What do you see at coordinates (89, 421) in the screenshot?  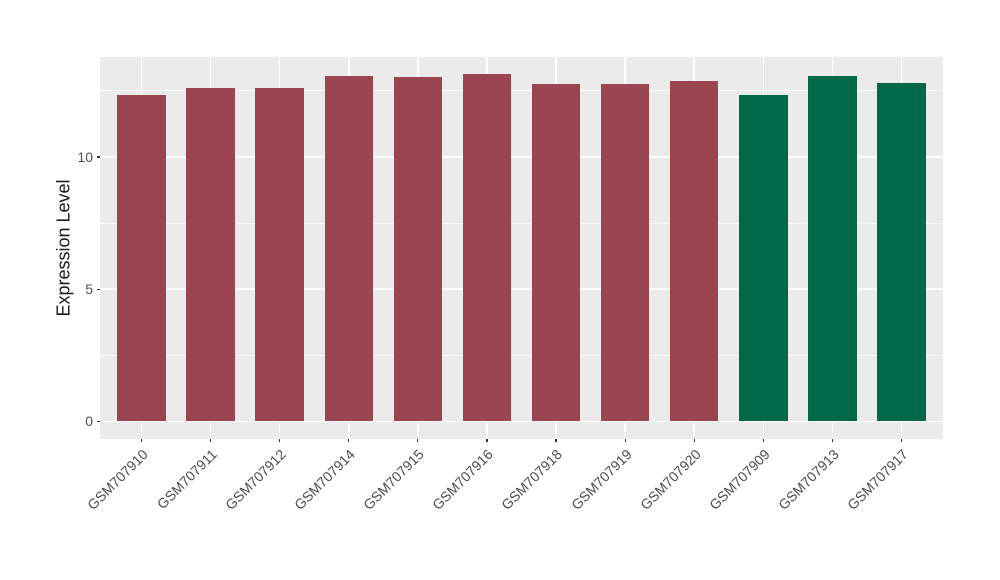 I see `y-tick-label-0: 0` at bounding box center [89, 421].